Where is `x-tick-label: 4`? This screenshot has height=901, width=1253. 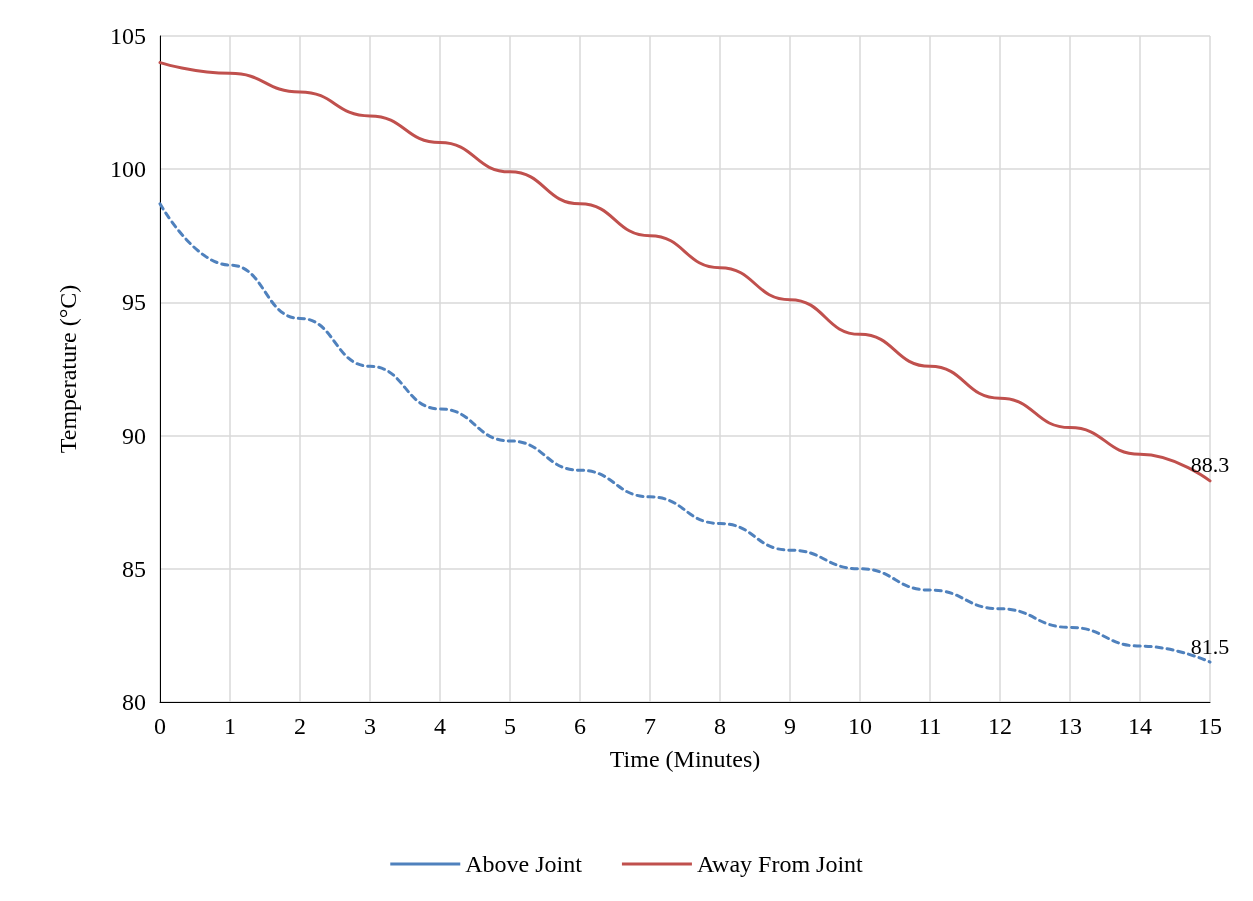 x-tick-label: 4 is located at coordinates (440, 726).